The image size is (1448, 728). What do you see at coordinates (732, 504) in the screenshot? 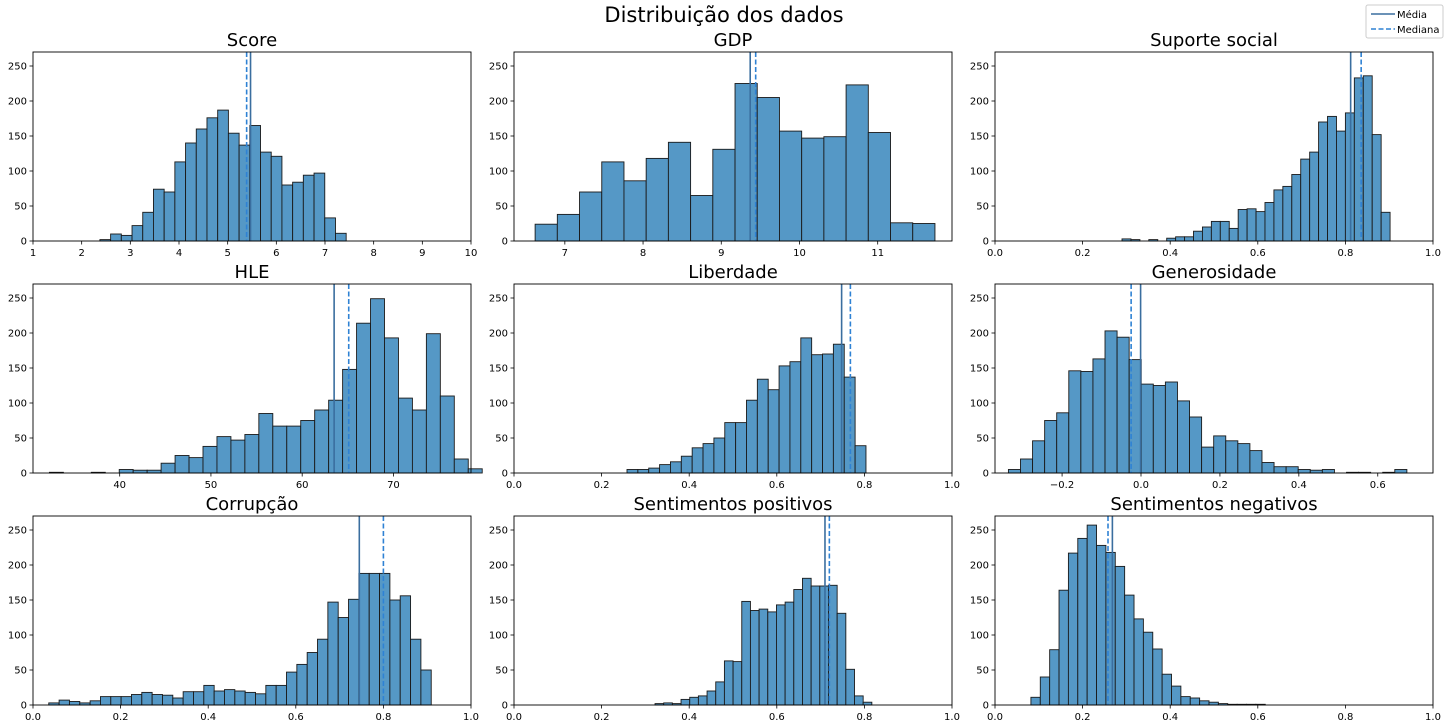
I see `subplot-title: Sentimentos positivos` at bounding box center [732, 504].